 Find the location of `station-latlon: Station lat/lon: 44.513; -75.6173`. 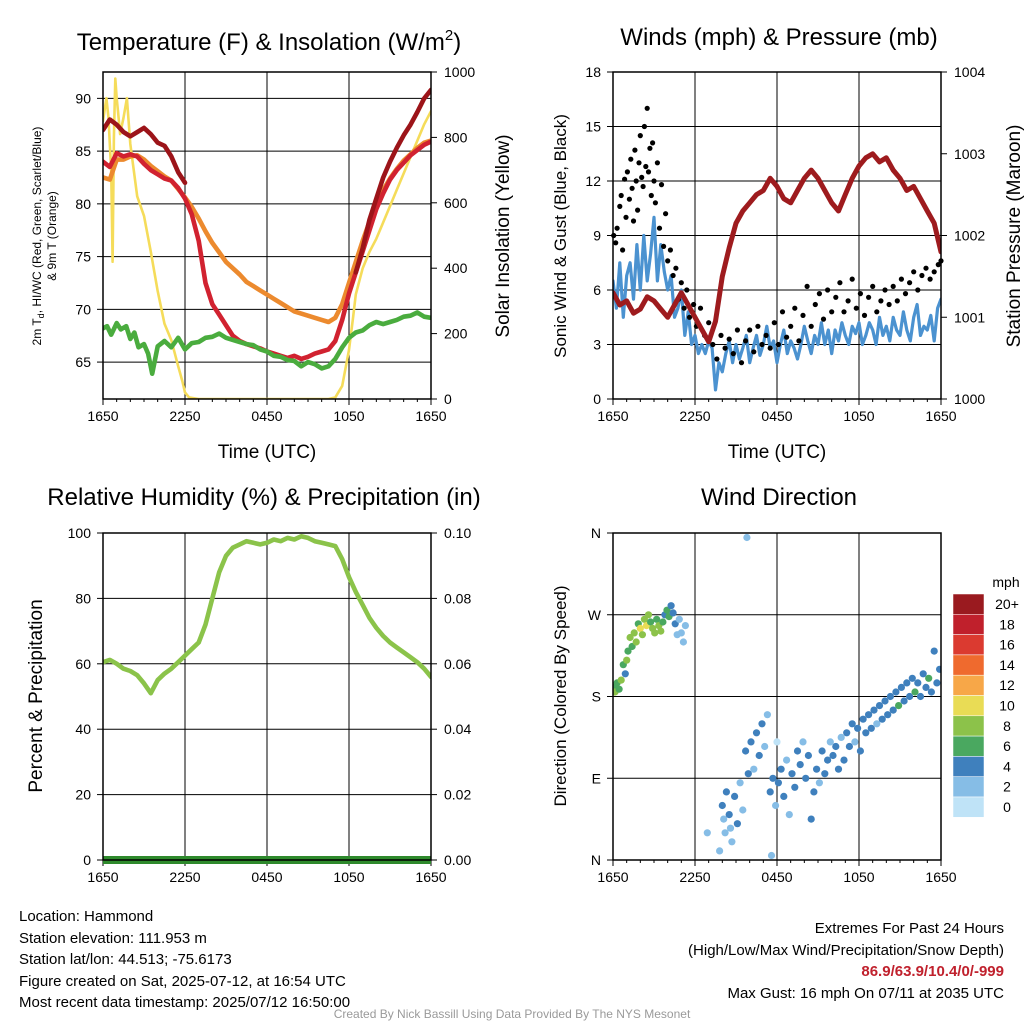

station-latlon: Station lat/lon: 44.513; -75.6173 is located at coordinates (125, 959).